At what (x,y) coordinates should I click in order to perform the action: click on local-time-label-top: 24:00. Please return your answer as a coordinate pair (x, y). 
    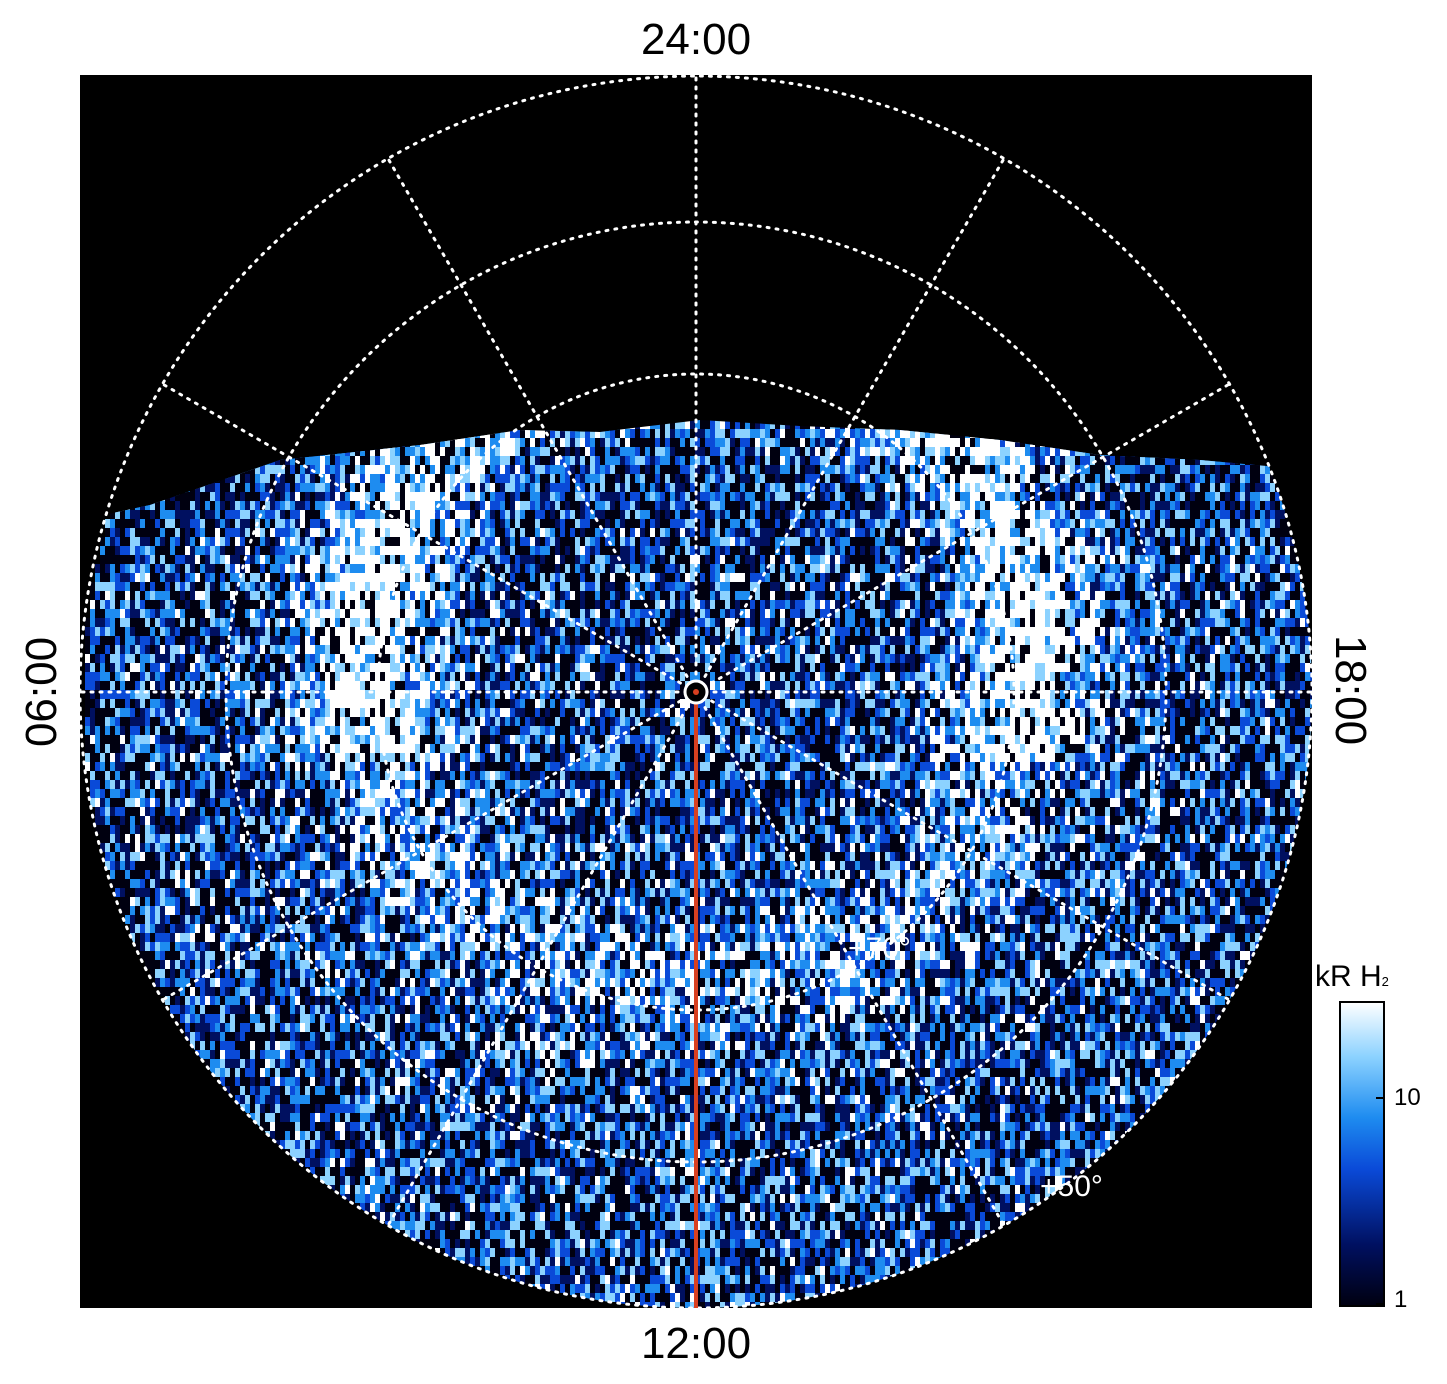
    Looking at the image, I should click on (696, 40).